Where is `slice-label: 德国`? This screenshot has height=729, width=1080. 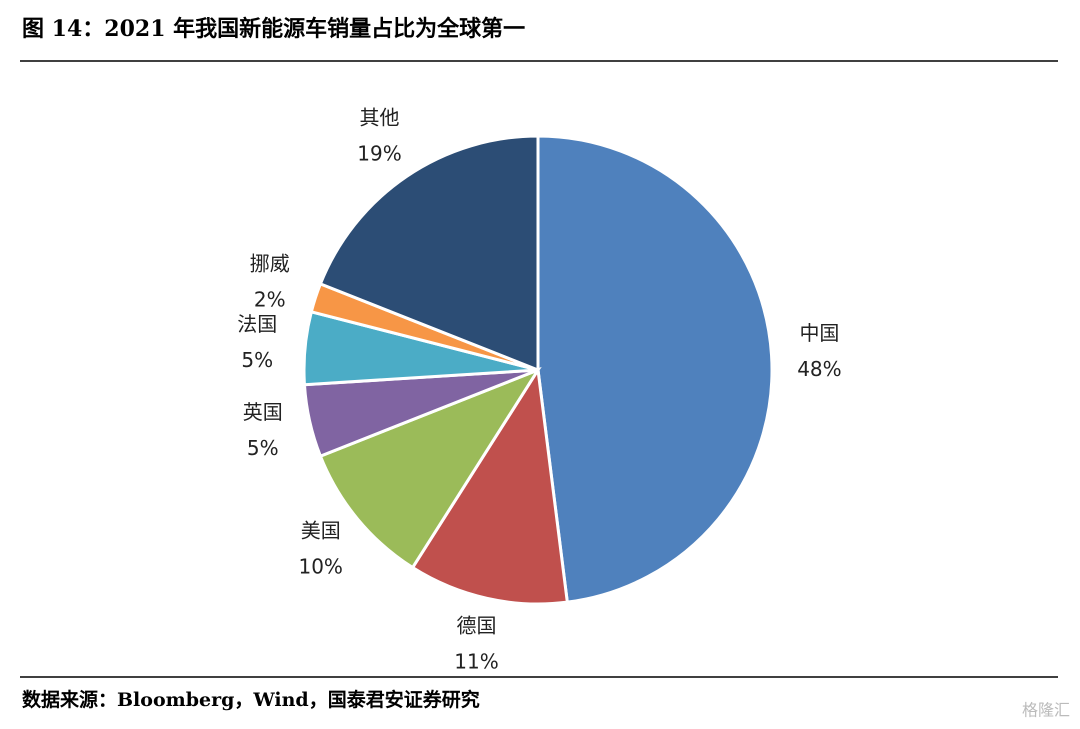 slice-label: 德国 is located at coordinates (476, 626).